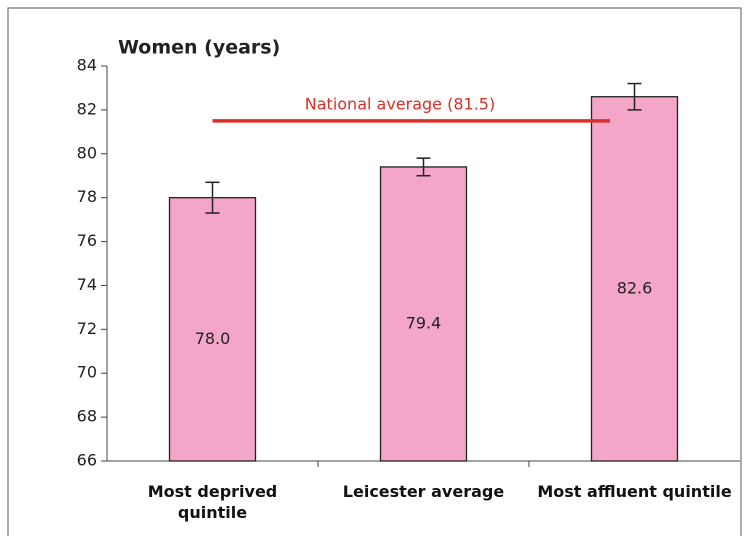 Image resolution: width=749 pixels, height=536 pixels. Describe the element at coordinates (212, 502) in the screenshot. I see `x-tick-label: Most deprived quintile` at that location.